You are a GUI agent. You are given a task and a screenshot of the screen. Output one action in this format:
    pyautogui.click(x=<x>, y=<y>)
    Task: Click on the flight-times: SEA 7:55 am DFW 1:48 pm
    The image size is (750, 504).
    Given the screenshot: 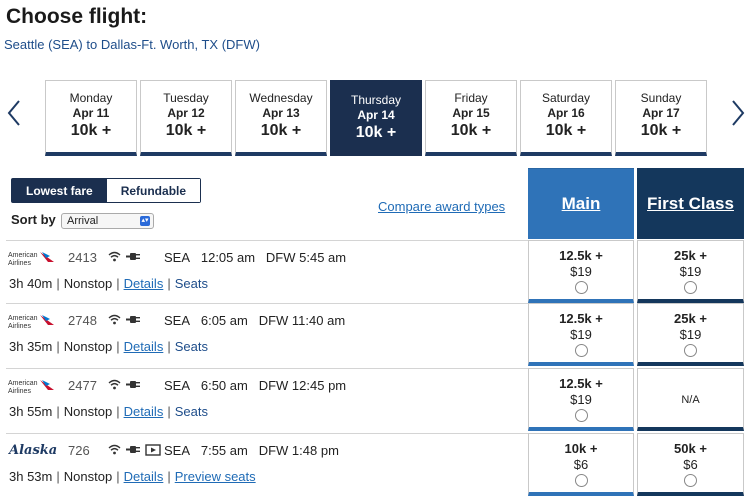 What is the action you would take?
    pyautogui.click(x=251, y=450)
    